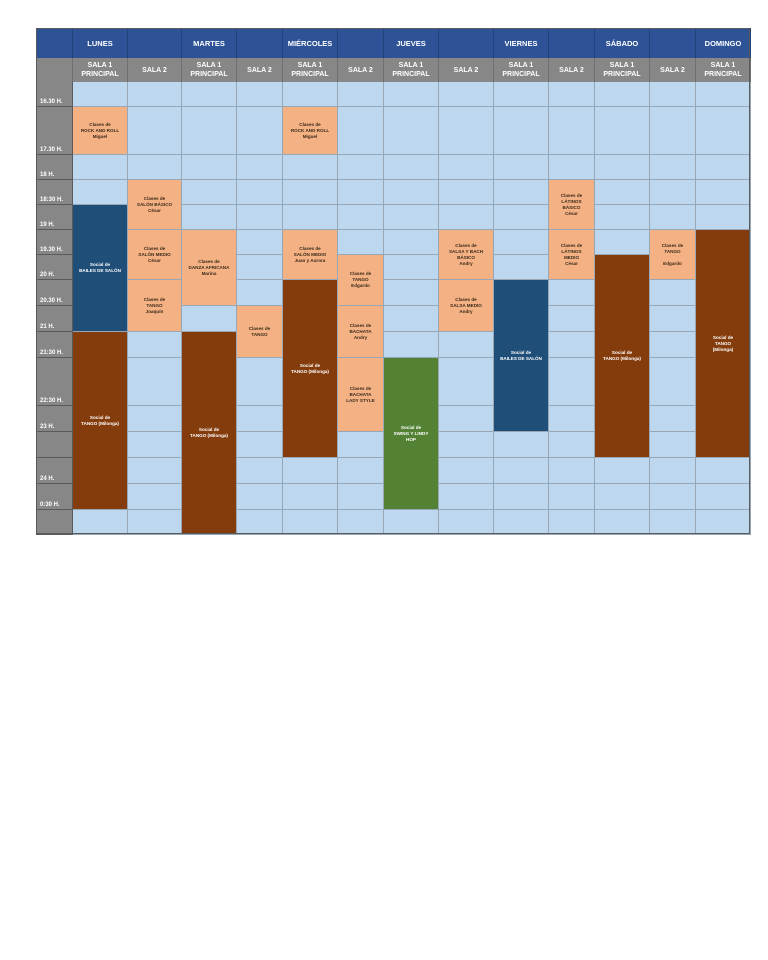 This screenshot has height=960, width=768. Describe the element at coordinates (54, 319) in the screenshot. I see `time-row-label: 21 H.` at that location.